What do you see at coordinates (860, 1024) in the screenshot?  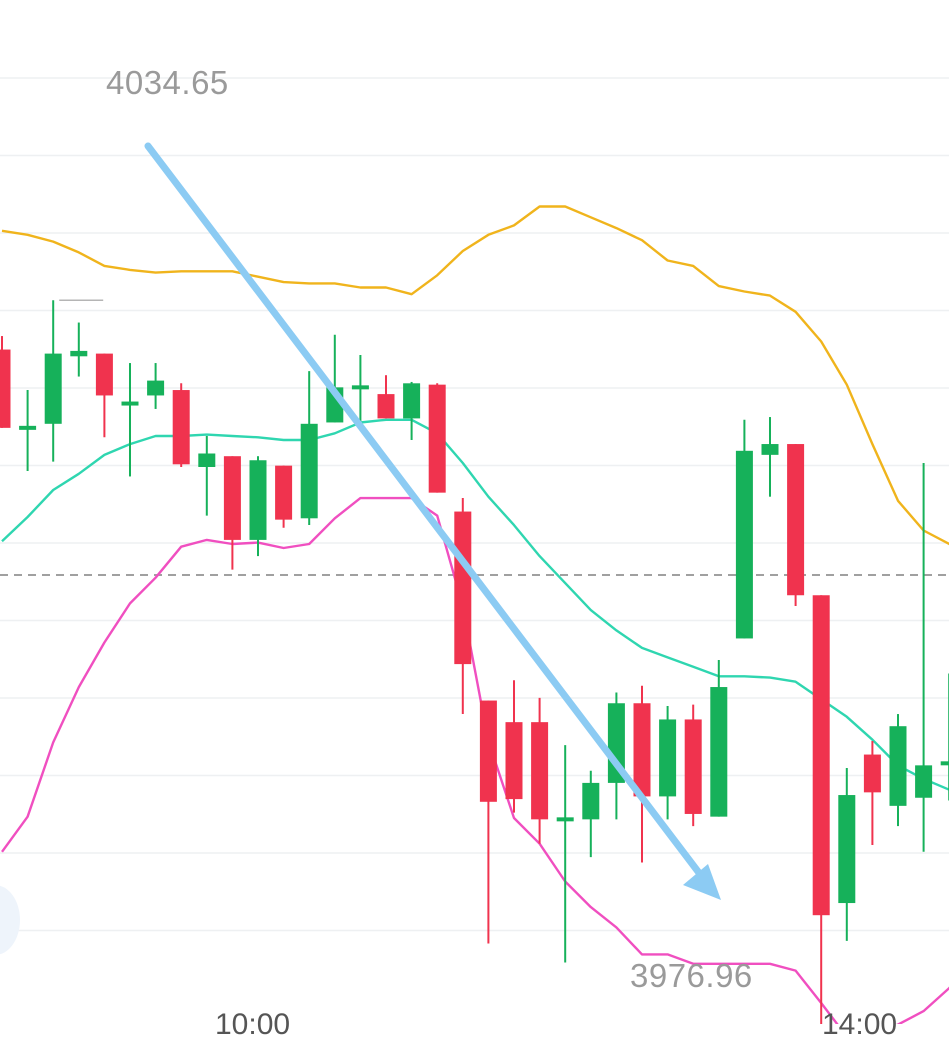 I see `time-label-1400: 14:00` at bounding box center [860, 1024].